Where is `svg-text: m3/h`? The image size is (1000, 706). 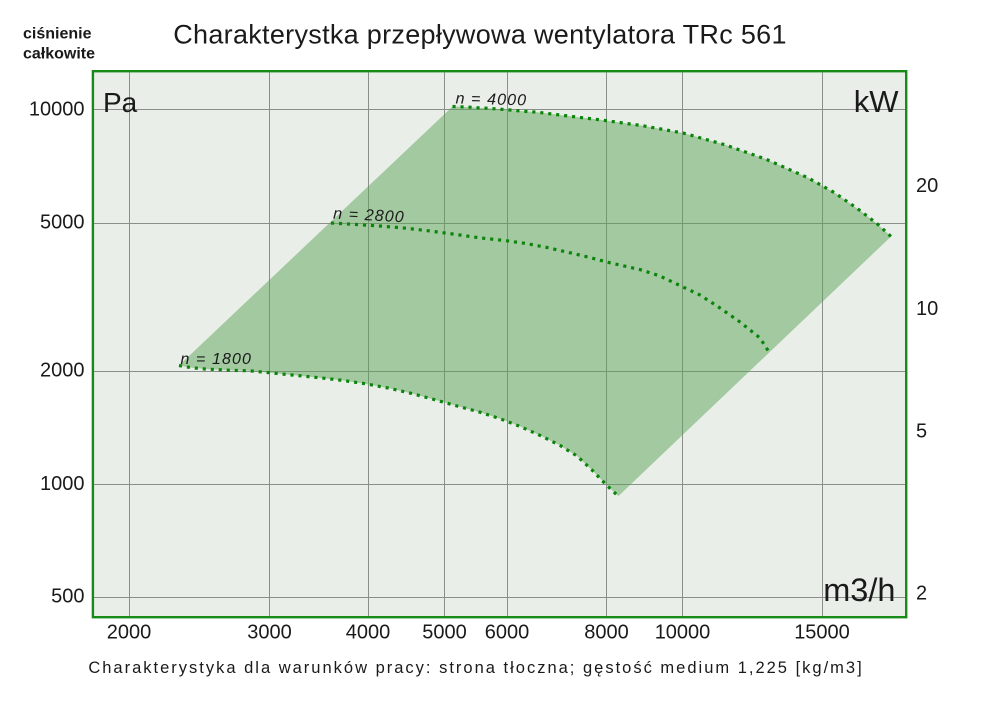
svg-text: m3/h is located at coordinates (859, 590).